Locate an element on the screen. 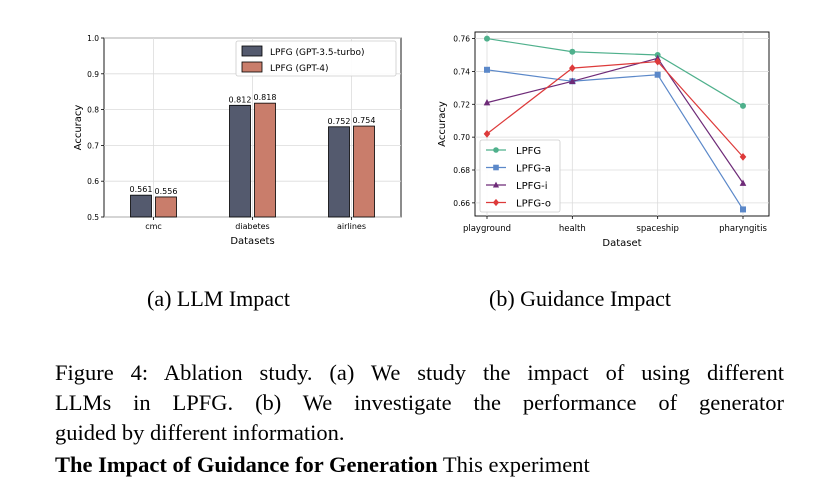  line-chart-marks is located at coordinates (615, 124).